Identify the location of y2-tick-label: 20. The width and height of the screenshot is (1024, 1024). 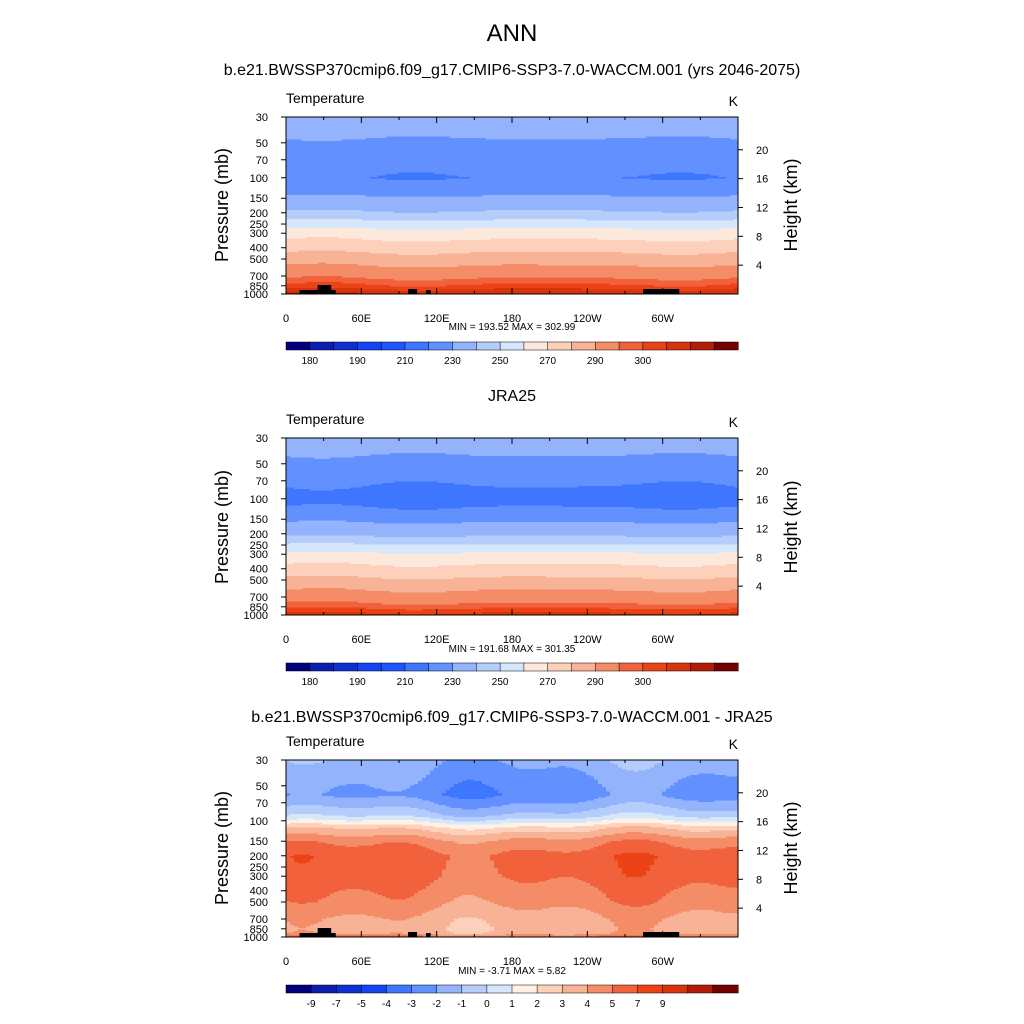
(762, 472).